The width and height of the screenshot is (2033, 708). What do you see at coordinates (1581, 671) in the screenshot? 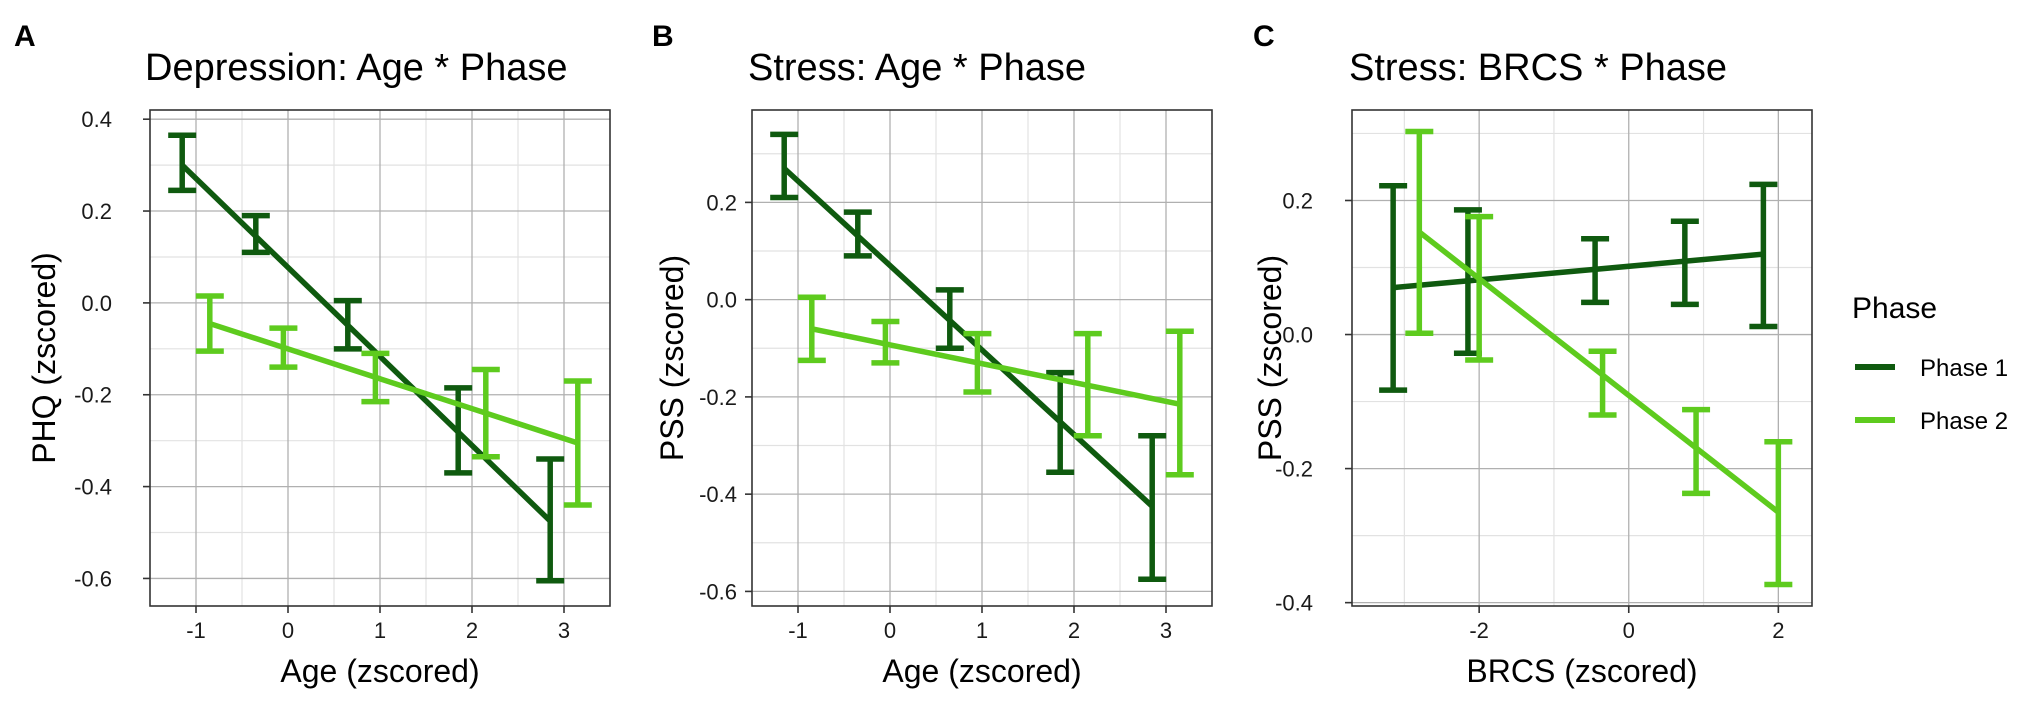
I see `x-axis-label: BRCS (zscored)` at bounding box center [1581, 671].